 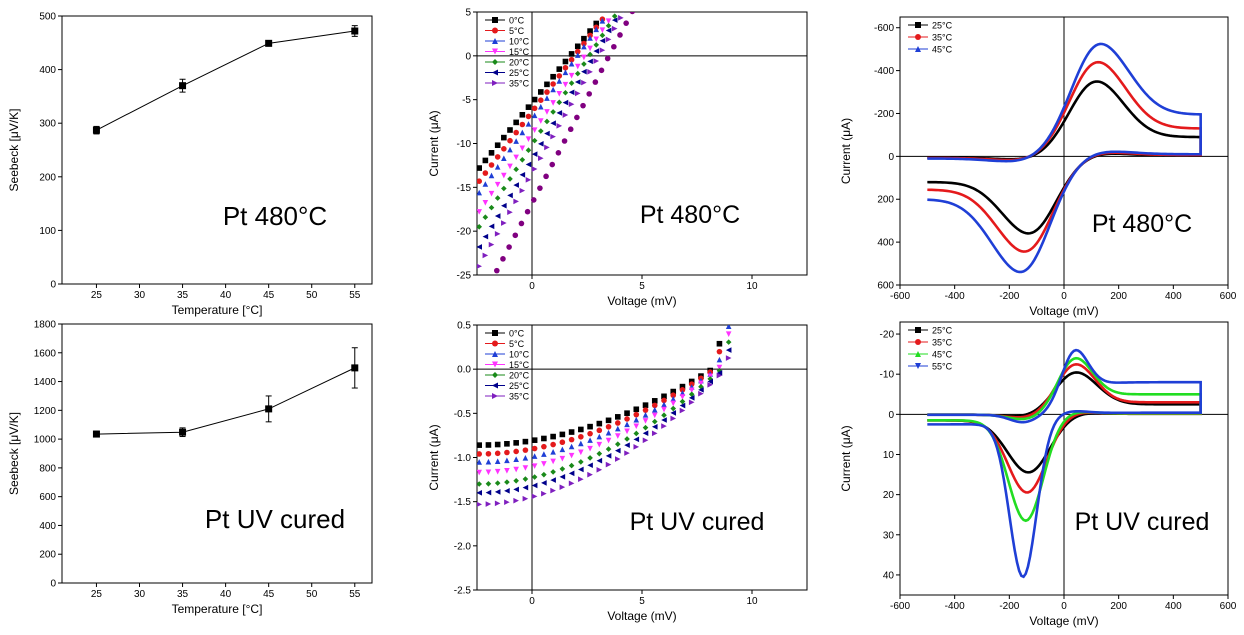 I want to click on legend-entry: 5°C, so click(x=517, y=344).